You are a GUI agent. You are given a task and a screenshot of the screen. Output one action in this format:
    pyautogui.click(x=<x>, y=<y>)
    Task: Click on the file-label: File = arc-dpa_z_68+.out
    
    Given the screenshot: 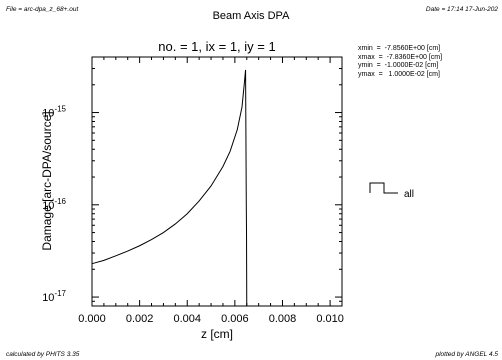 What is the action you would take?
    pyautogui.click(x=42, y=9)
    